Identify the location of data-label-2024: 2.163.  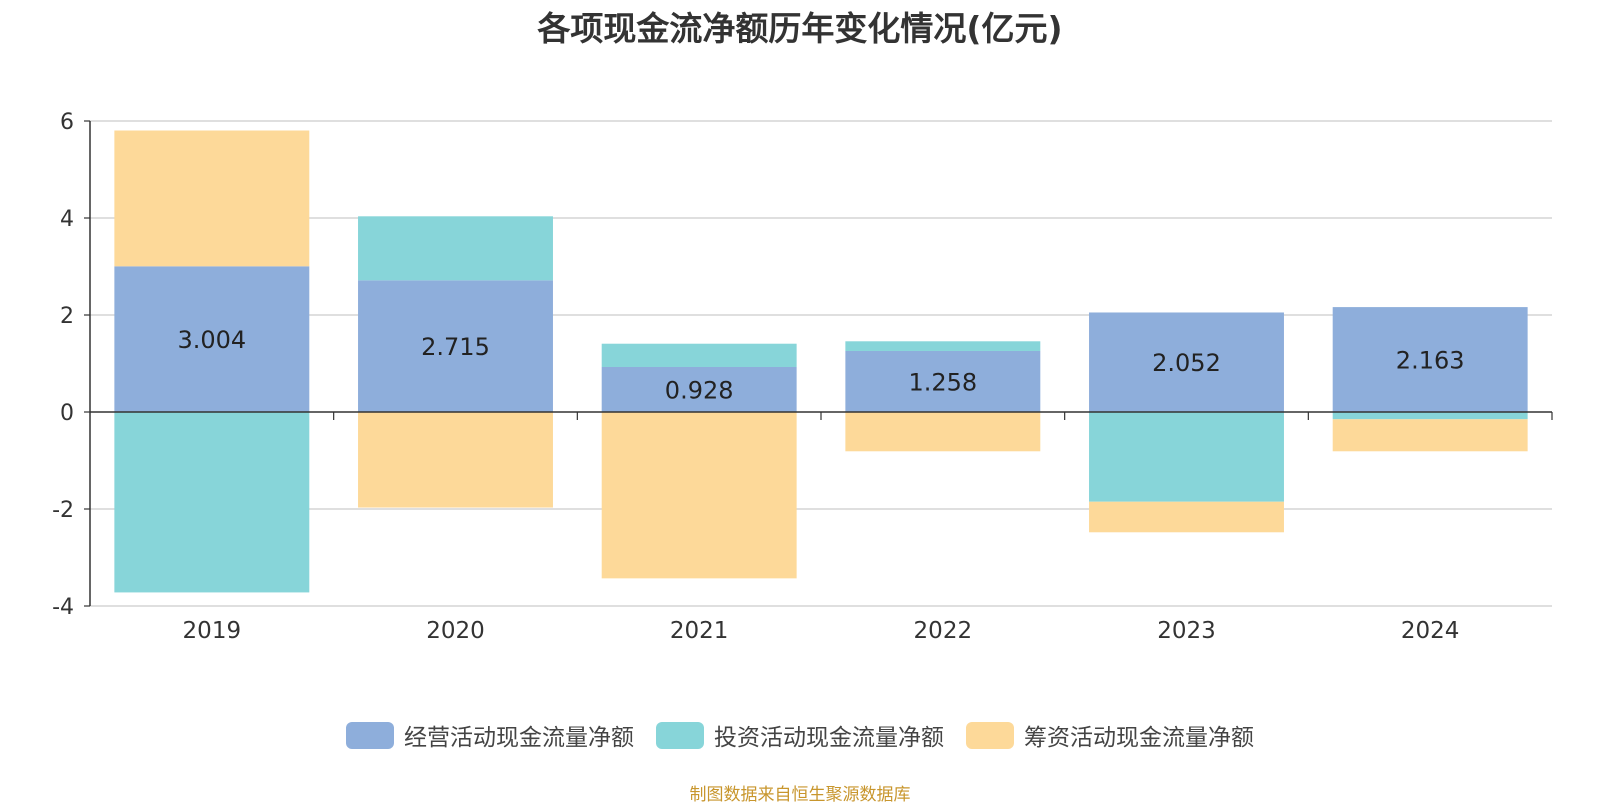
(1430, 361).